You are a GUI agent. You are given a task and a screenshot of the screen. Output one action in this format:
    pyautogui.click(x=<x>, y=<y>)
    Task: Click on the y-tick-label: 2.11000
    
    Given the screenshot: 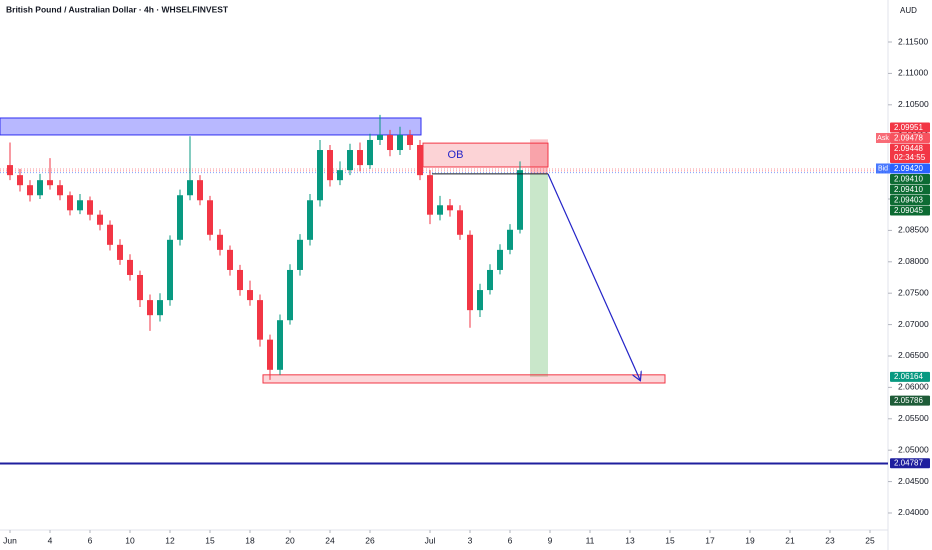 What is the action you would take?
    pyautogui.click(x=913, y=73)
    